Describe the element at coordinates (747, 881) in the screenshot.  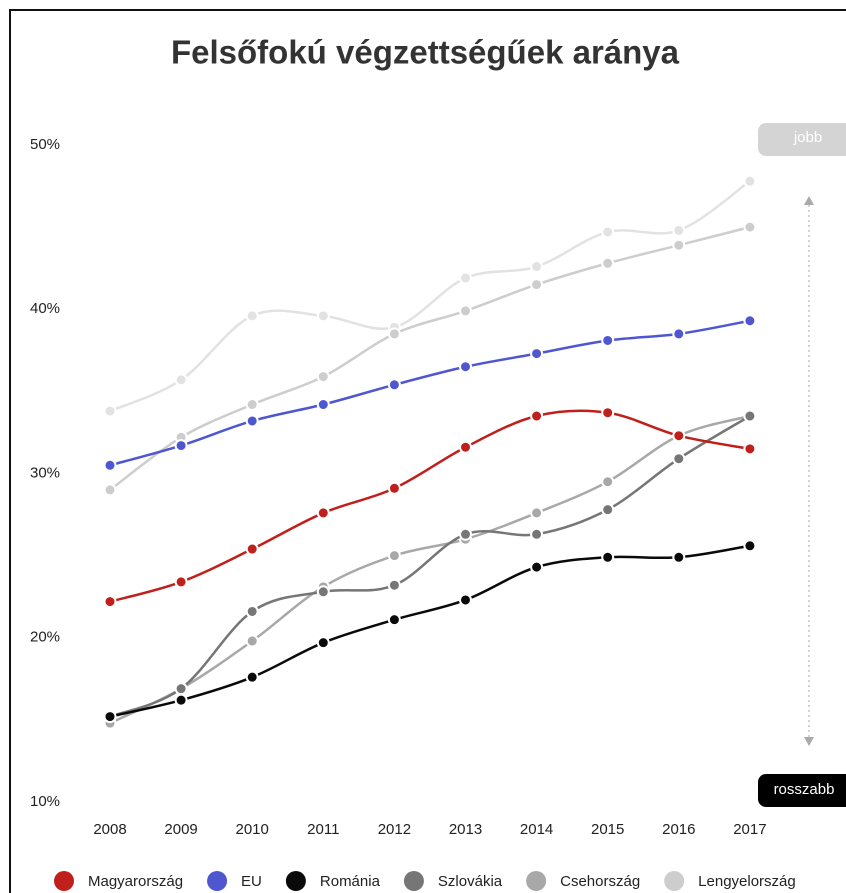
I see `legend-label: Lengyelország` at that location.